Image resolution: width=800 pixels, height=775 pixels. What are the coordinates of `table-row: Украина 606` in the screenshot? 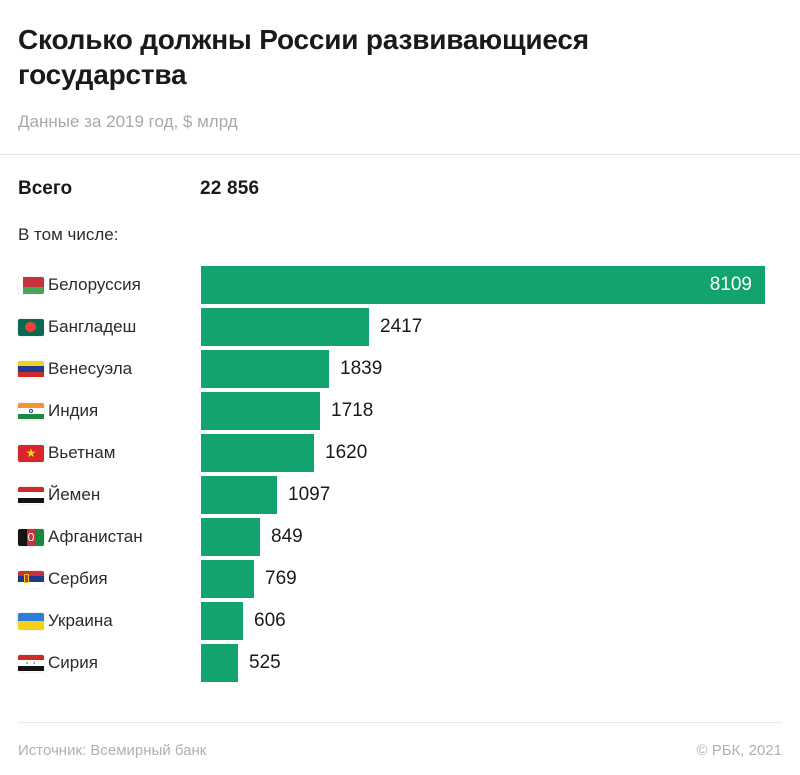 It's located at (400, 621).